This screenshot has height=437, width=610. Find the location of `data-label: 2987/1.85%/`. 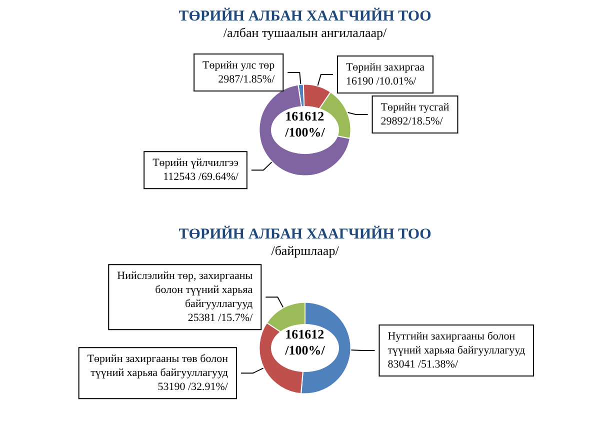

data-label: 2987/1.85%/ is located at coordinates (247, 79).